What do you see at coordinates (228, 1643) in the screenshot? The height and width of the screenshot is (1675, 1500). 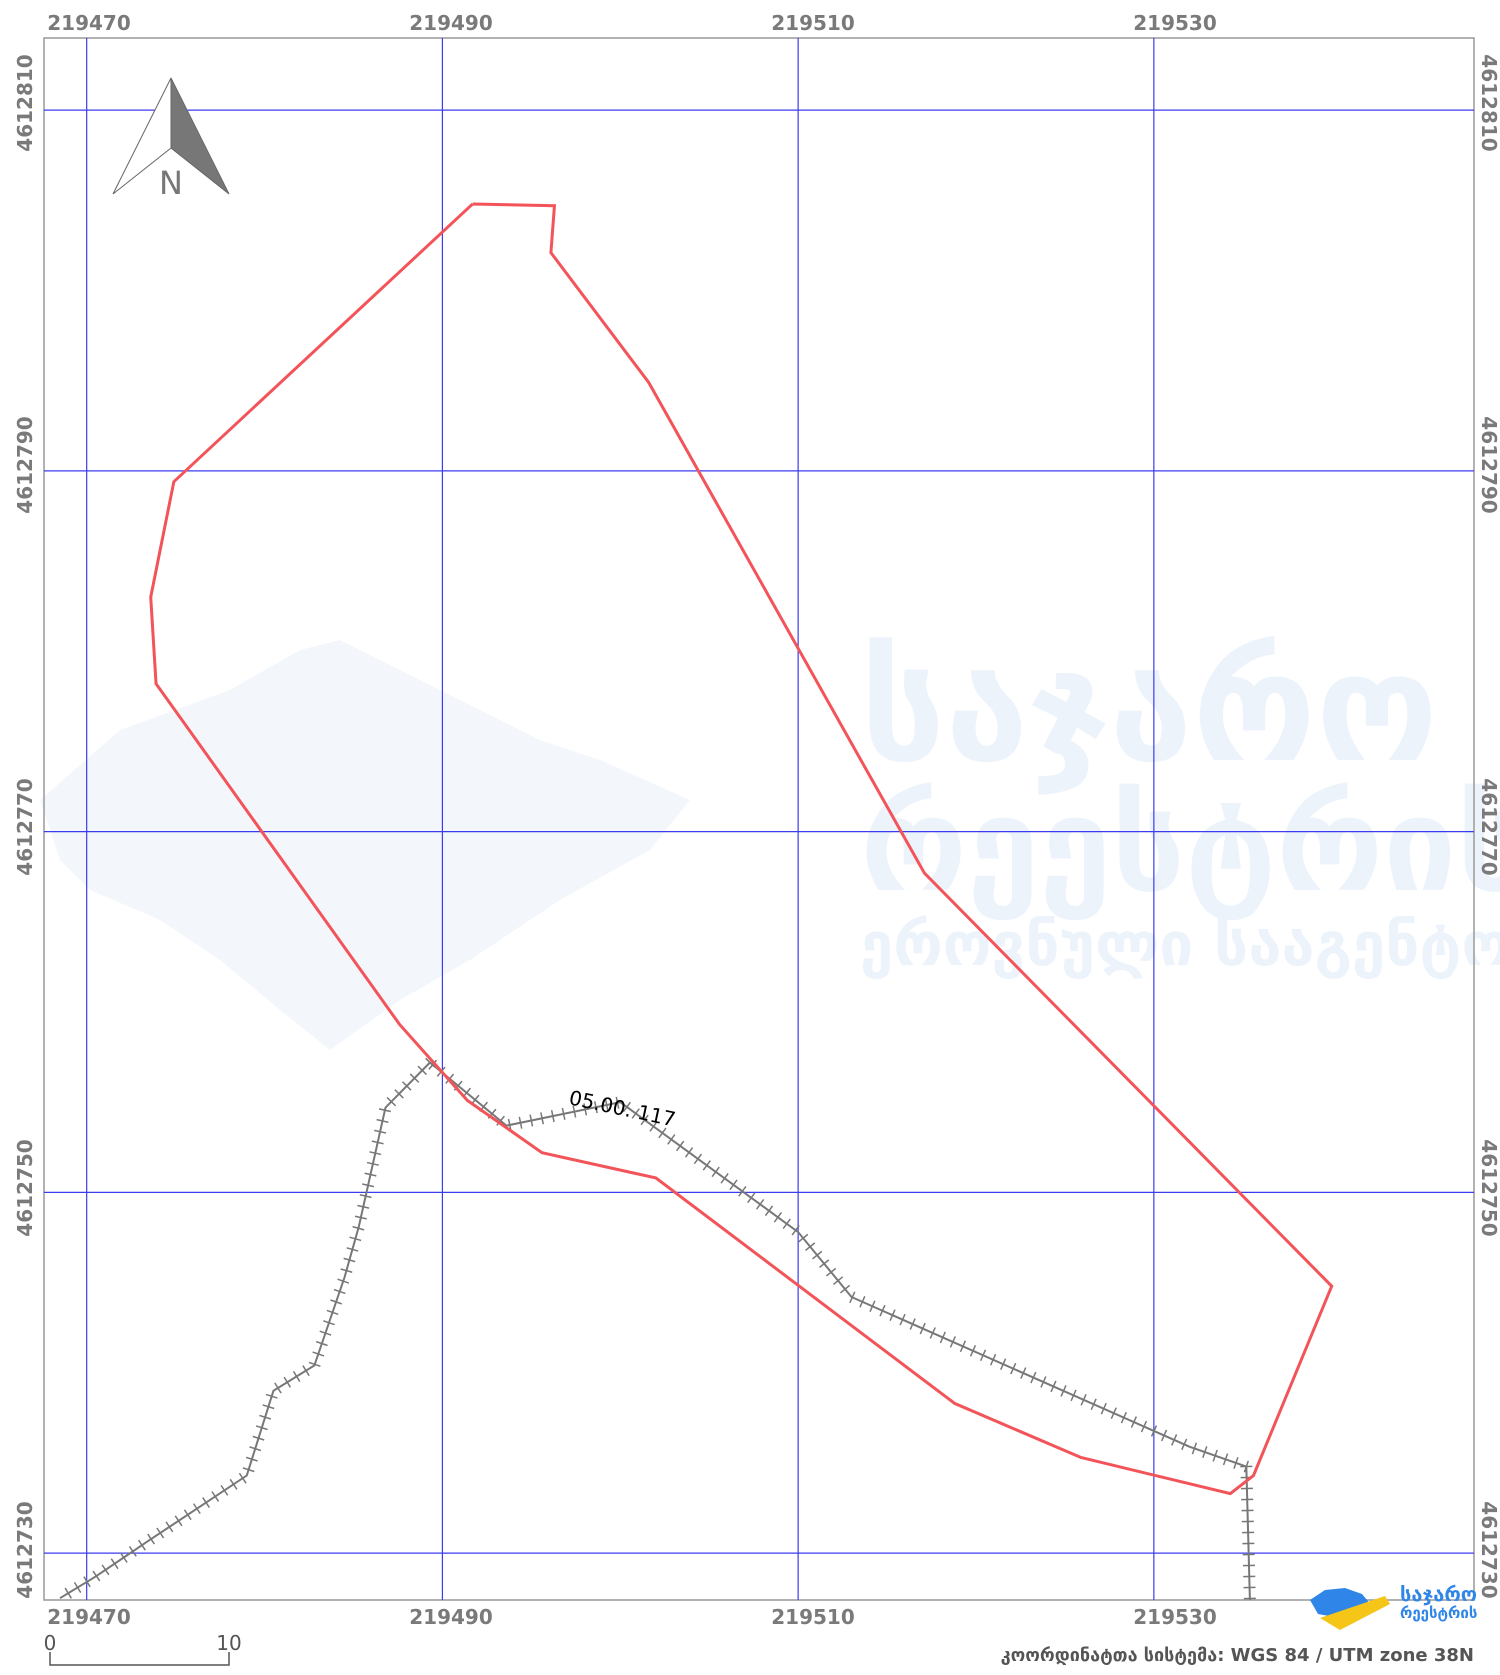 I see `scale-end-label: 10` at bounding box center [228, 1643].